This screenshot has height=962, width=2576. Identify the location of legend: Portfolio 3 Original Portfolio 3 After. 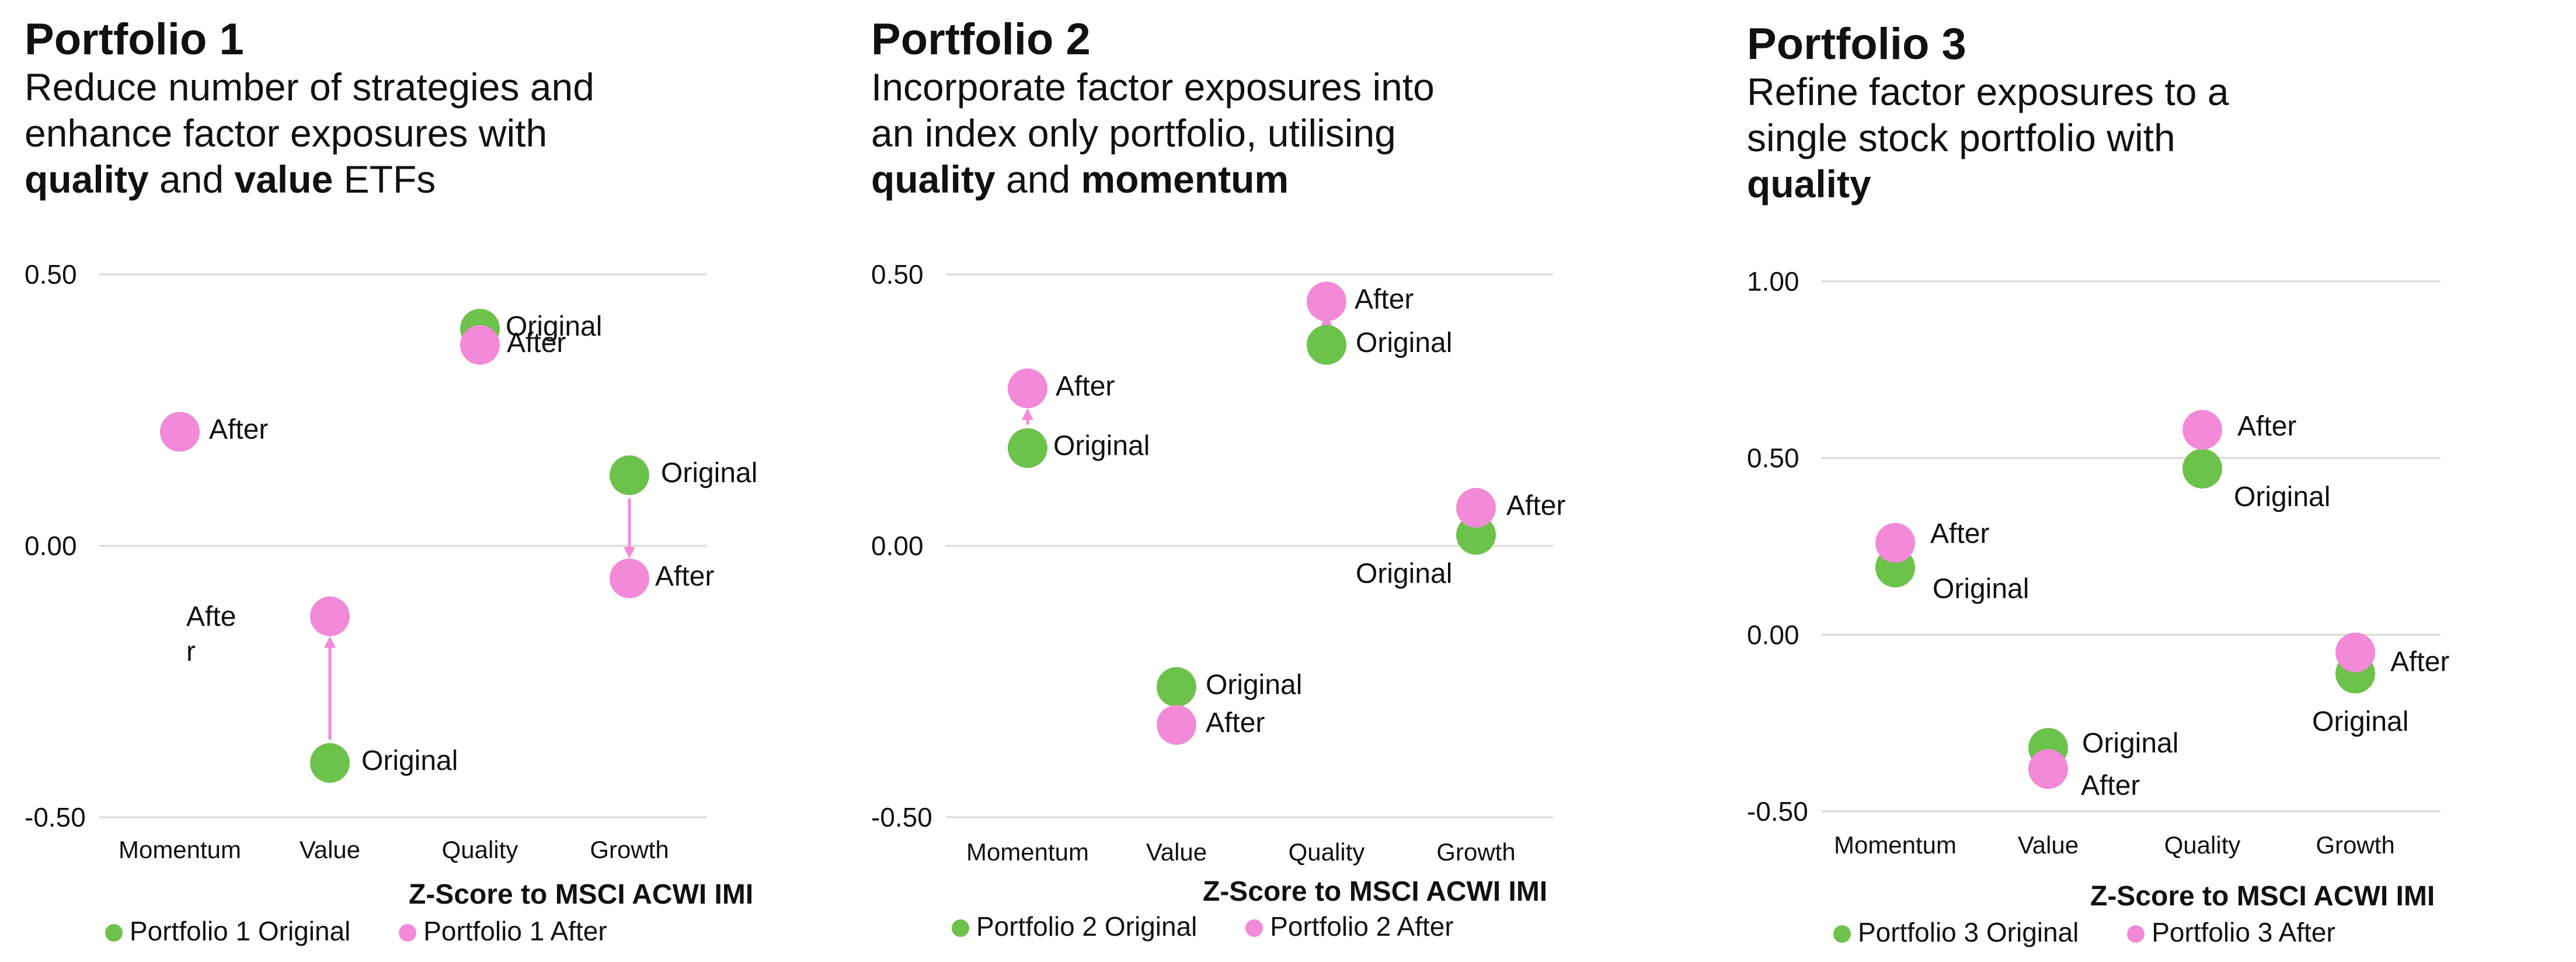
(2104, 932).